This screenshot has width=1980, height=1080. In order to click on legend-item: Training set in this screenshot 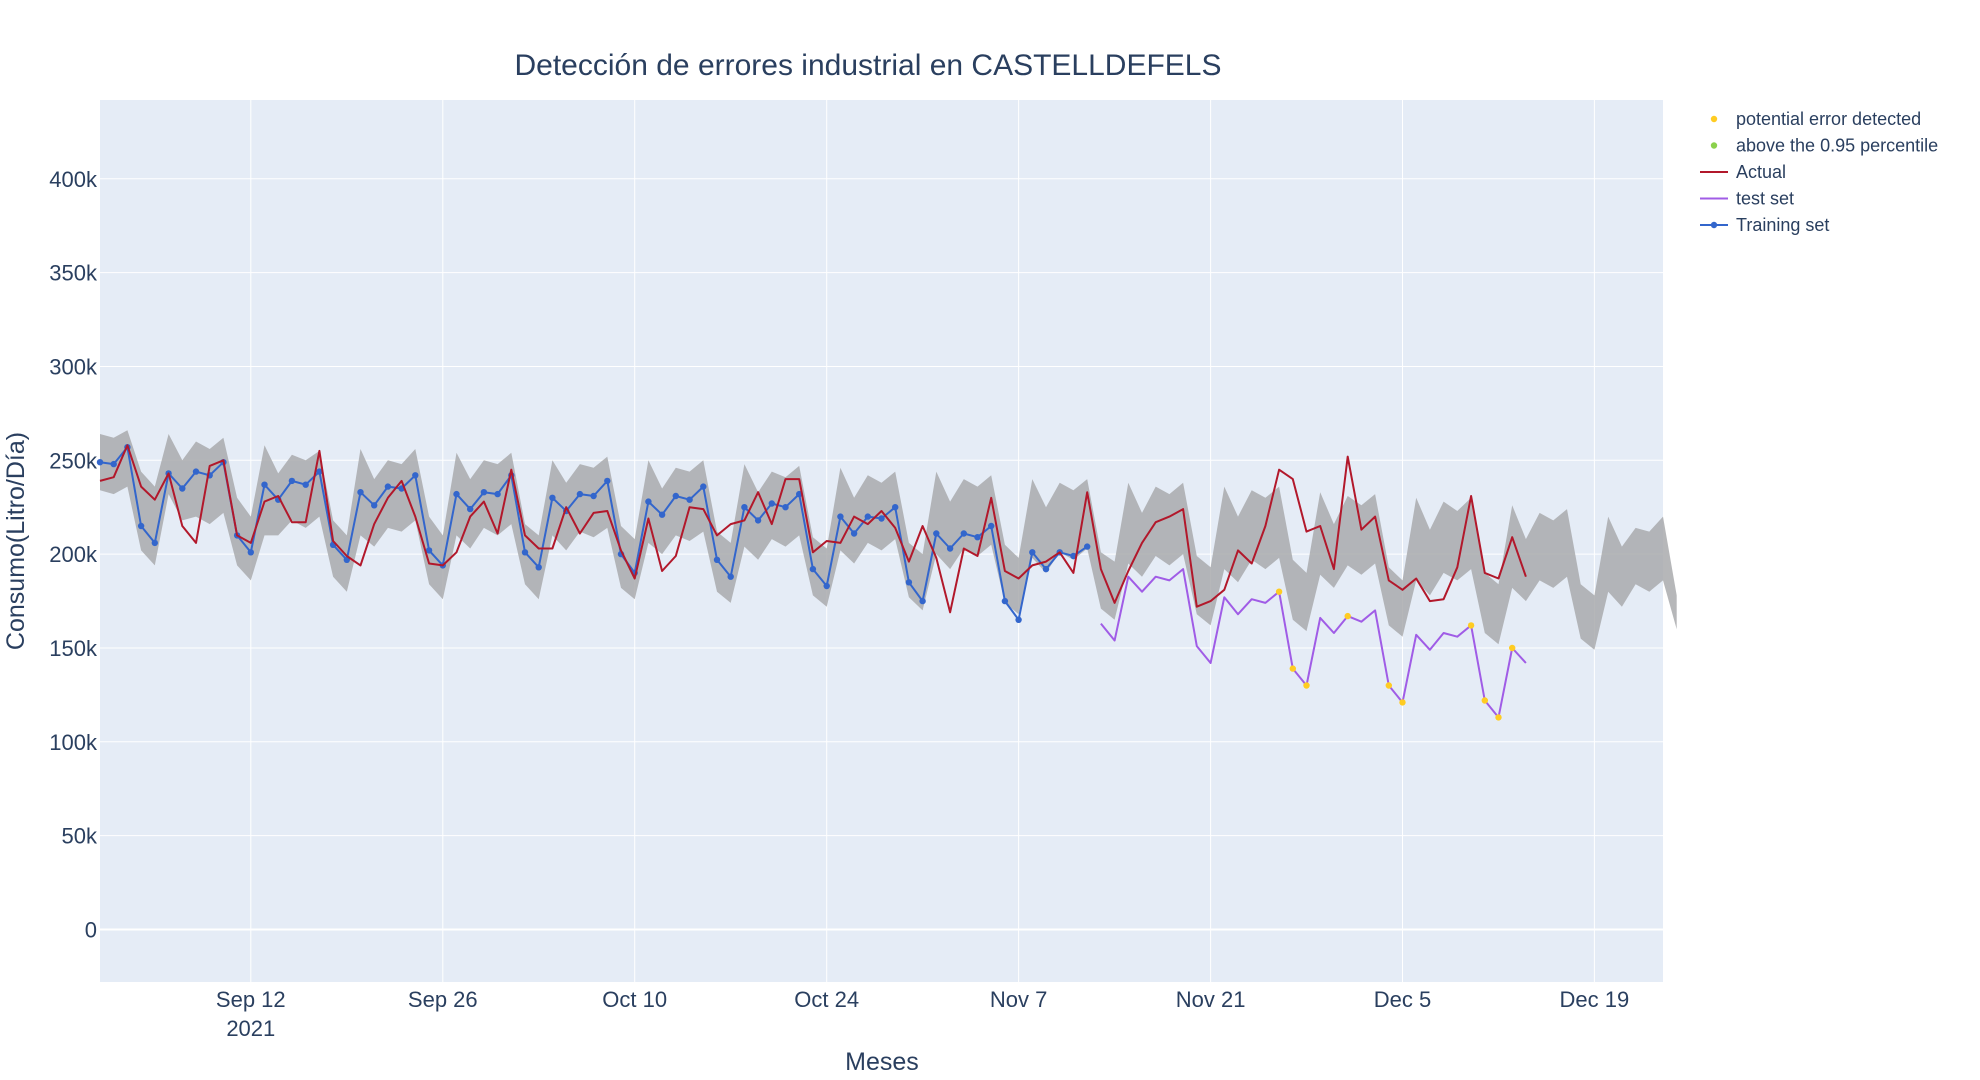, I will do `click(1764, 225)`.